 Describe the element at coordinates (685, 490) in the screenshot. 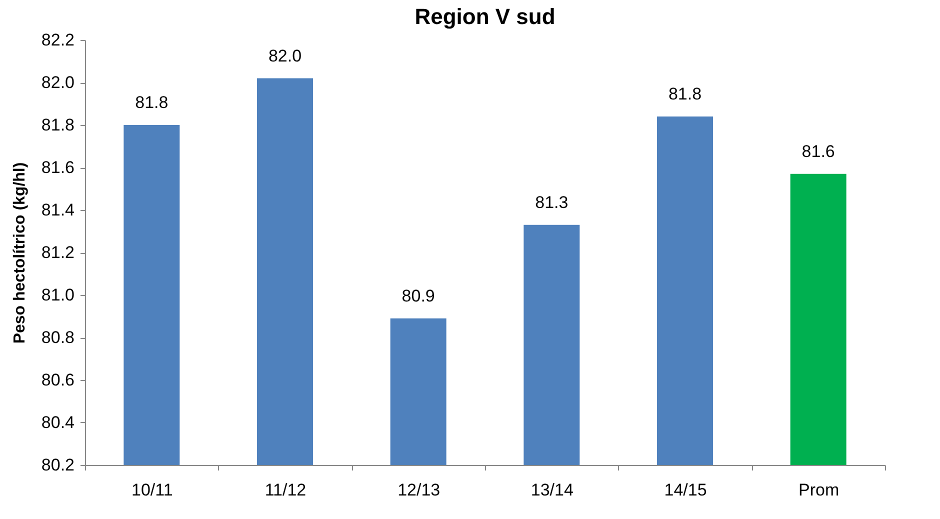

I see `x-tick-label: 14/15` at that location.